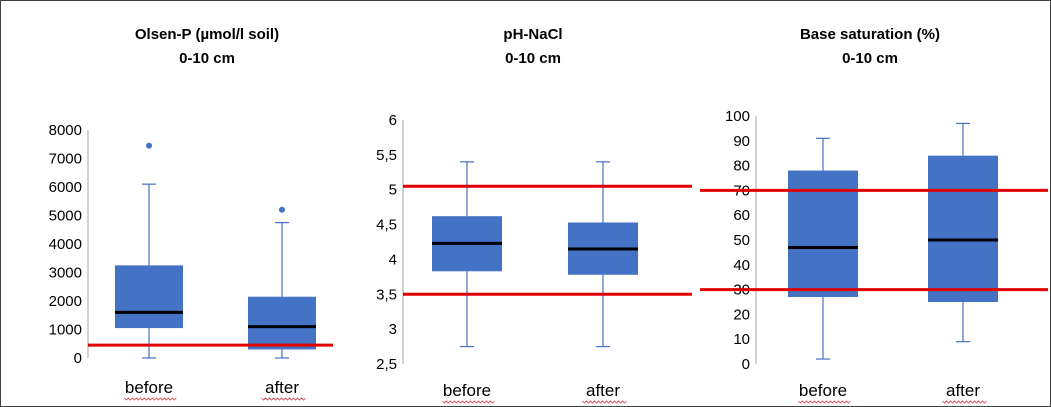 This screenshot has height=407, width=1051. Describe the element at coordinates (737, 116) in the screenshot. I see `y-tick-label: 100` at that location.